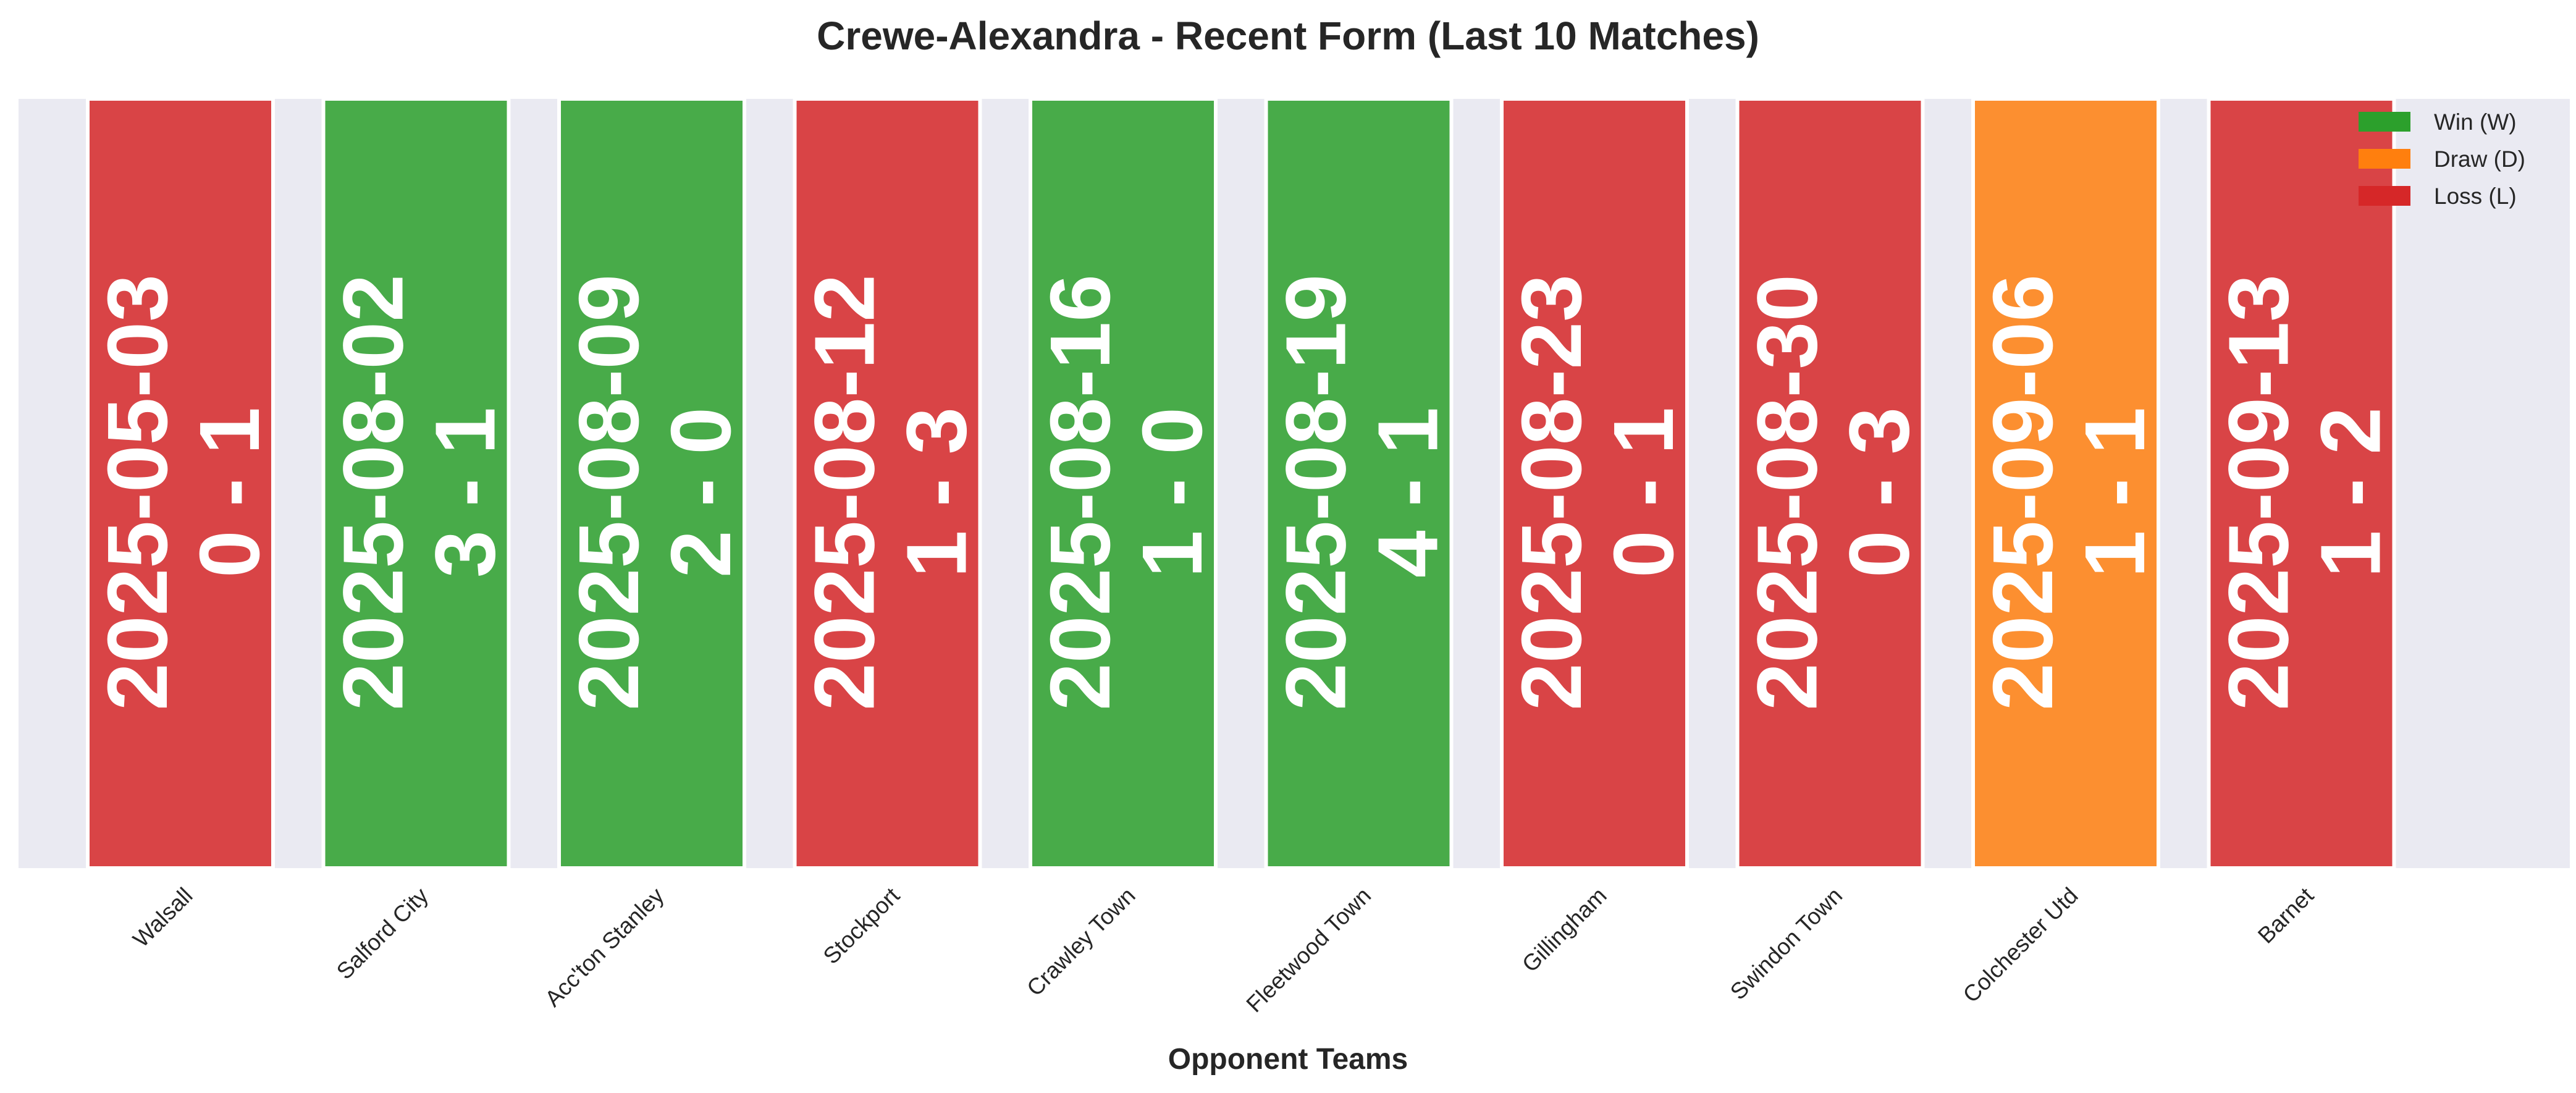 The height and width of the screenshot is (1093, 2576). I want to click on x-tick-label: Colchester Utd, so click(2020, 946).